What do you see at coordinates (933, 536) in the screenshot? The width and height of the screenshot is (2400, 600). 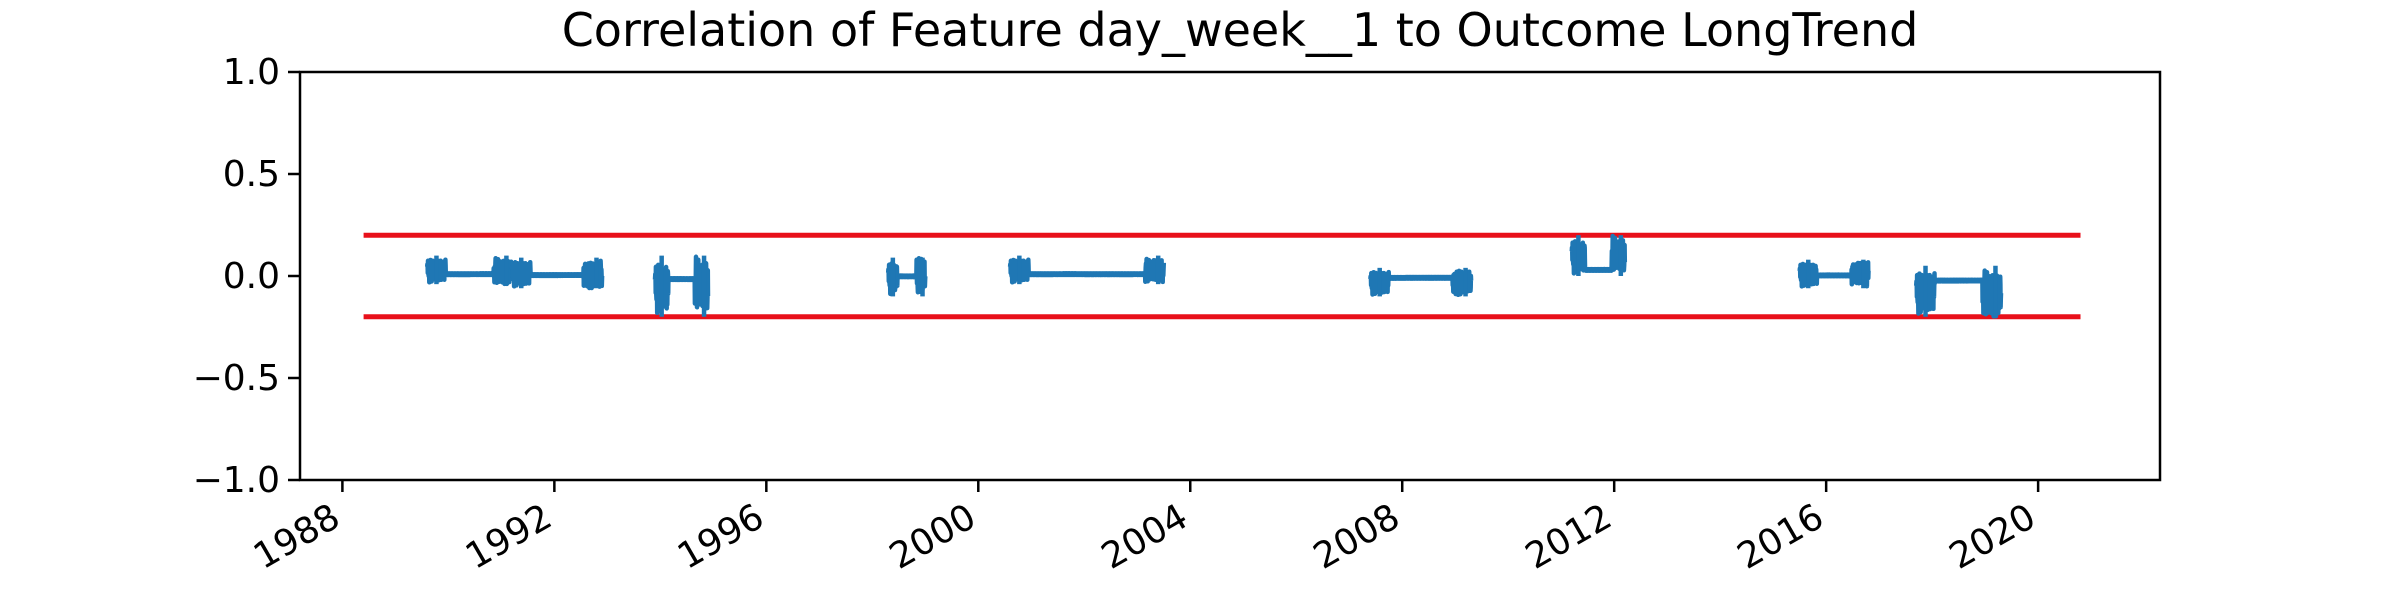 I see `x-tick-label: 2000` at bounding box center [933, 536].